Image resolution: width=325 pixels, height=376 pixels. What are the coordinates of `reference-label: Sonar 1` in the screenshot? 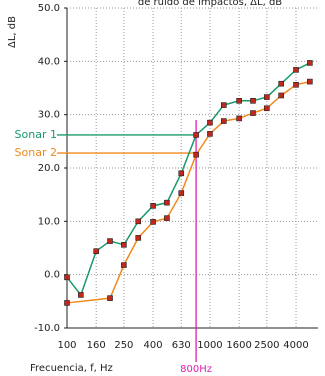 It's located at (36, 134).